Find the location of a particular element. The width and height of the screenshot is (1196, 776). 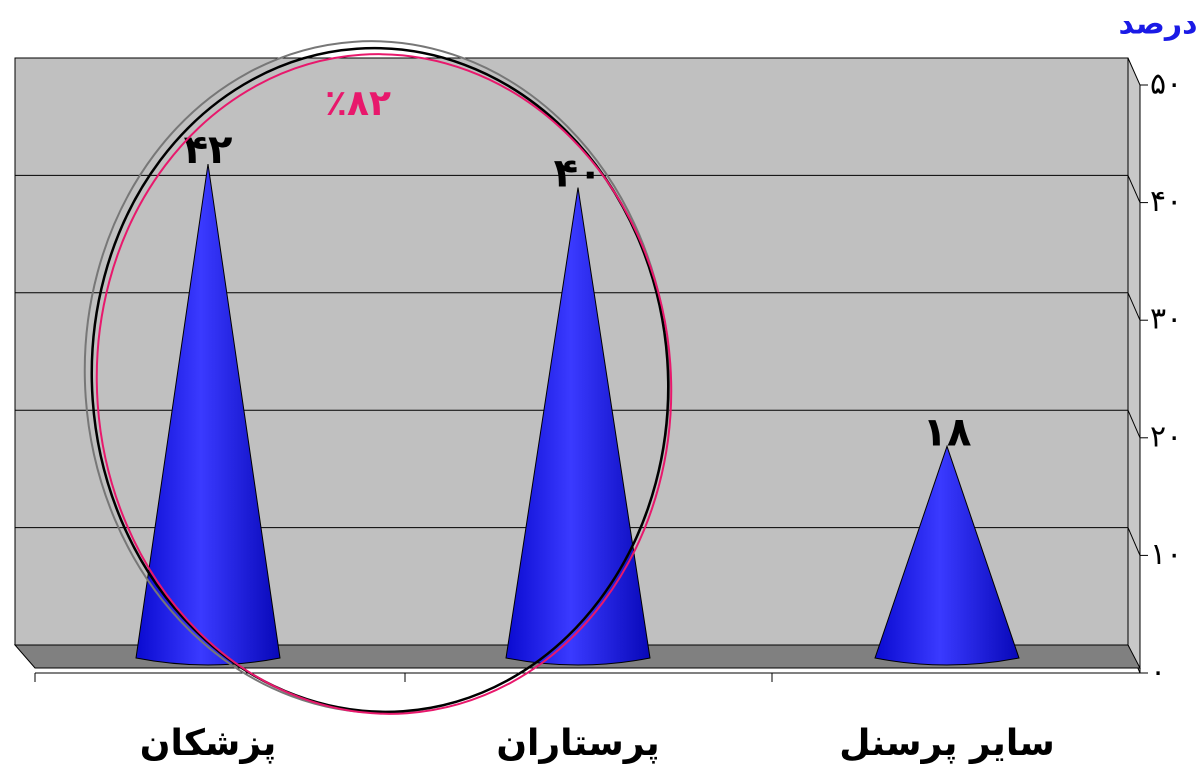

x-tick-label: پرستاران is located at coordinates (577, 743).